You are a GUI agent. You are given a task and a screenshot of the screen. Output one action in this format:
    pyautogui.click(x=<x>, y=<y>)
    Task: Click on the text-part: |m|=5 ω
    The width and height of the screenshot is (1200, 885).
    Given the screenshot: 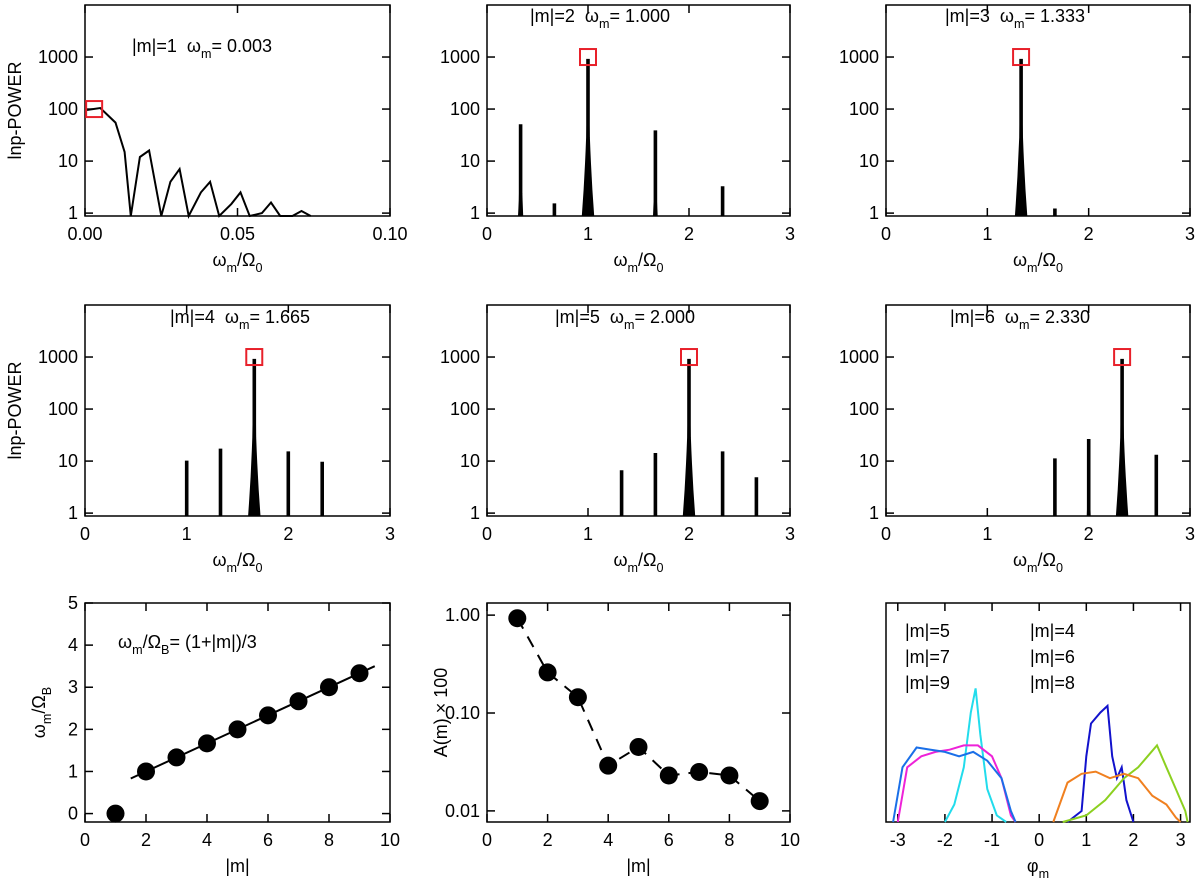 What is the action you would take?
    pyautogui.click(x=589, y=317)
    